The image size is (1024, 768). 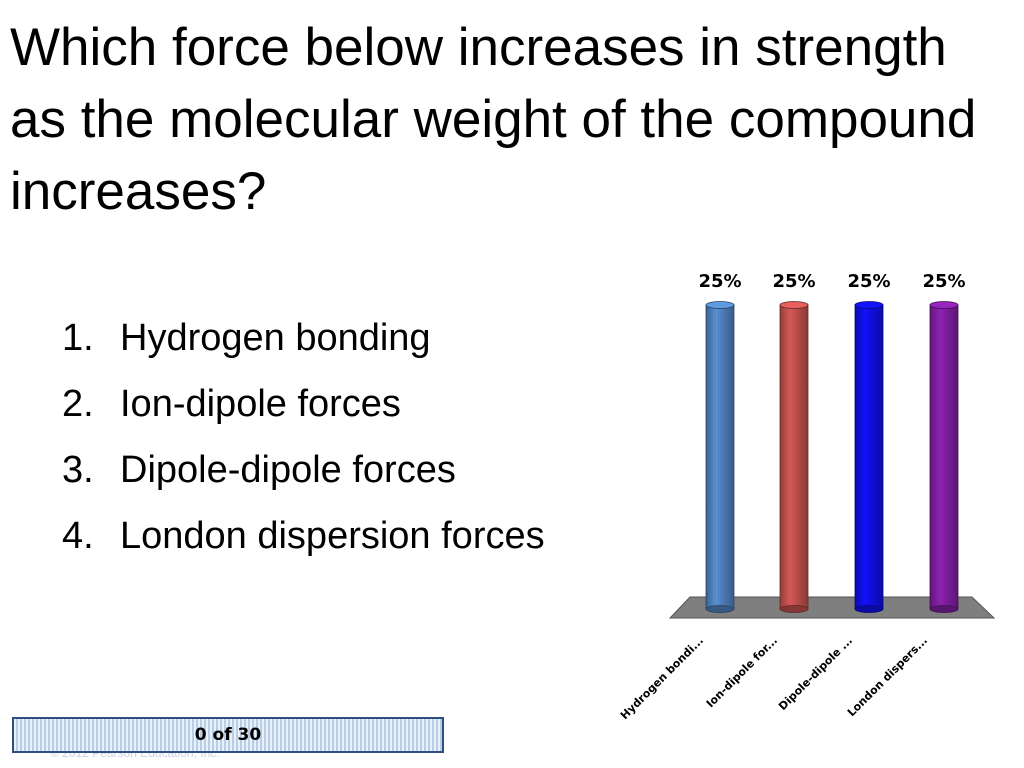 What do you see at coordinates (288, 470) in the screenshot?
I see `option-label: Dipole-dipole forces` at bounding box center [288, 470].